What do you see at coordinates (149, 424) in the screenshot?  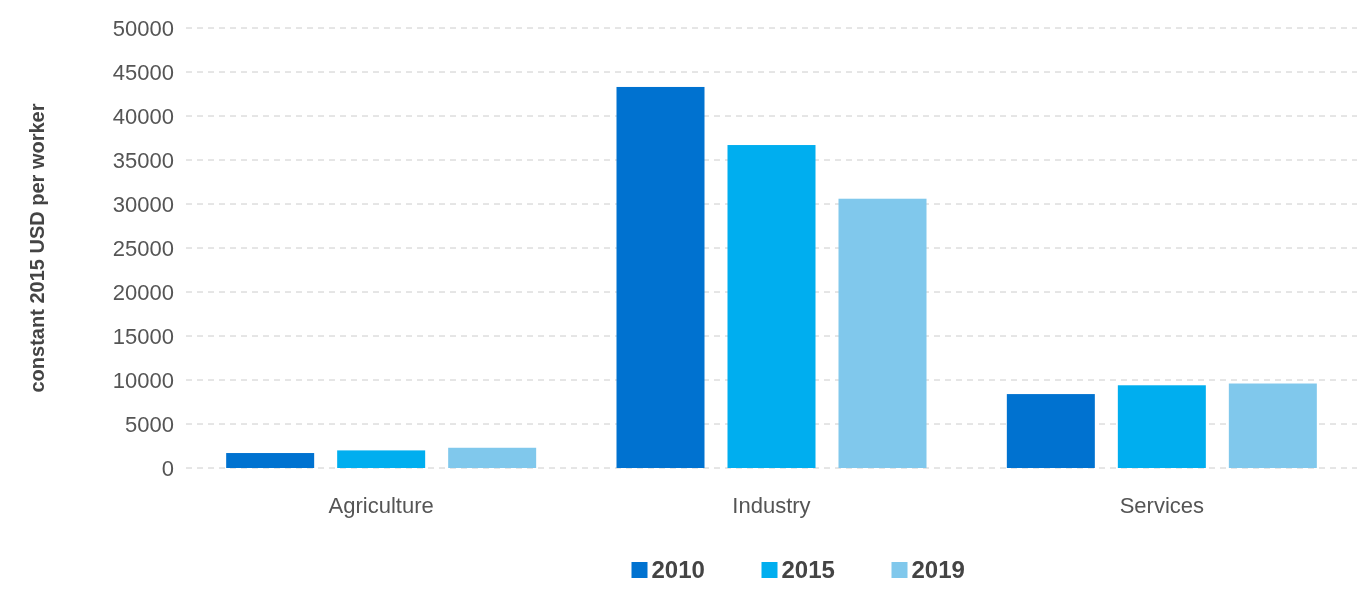 I see `y-tick-label: 5000` at bounding box center [149, 424].